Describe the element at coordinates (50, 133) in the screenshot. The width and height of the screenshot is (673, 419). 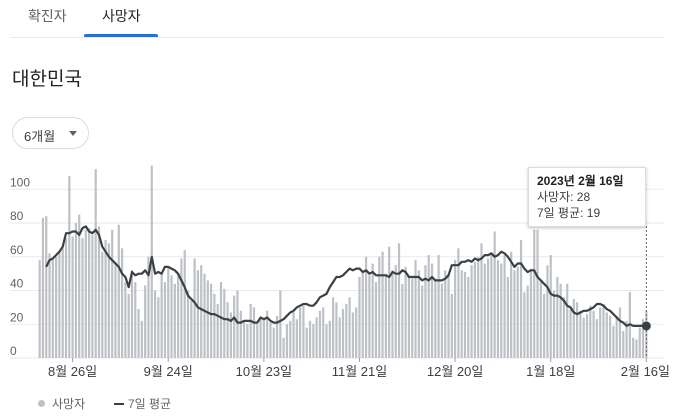
I see `time-range-dropdown: 6개월` at that location.